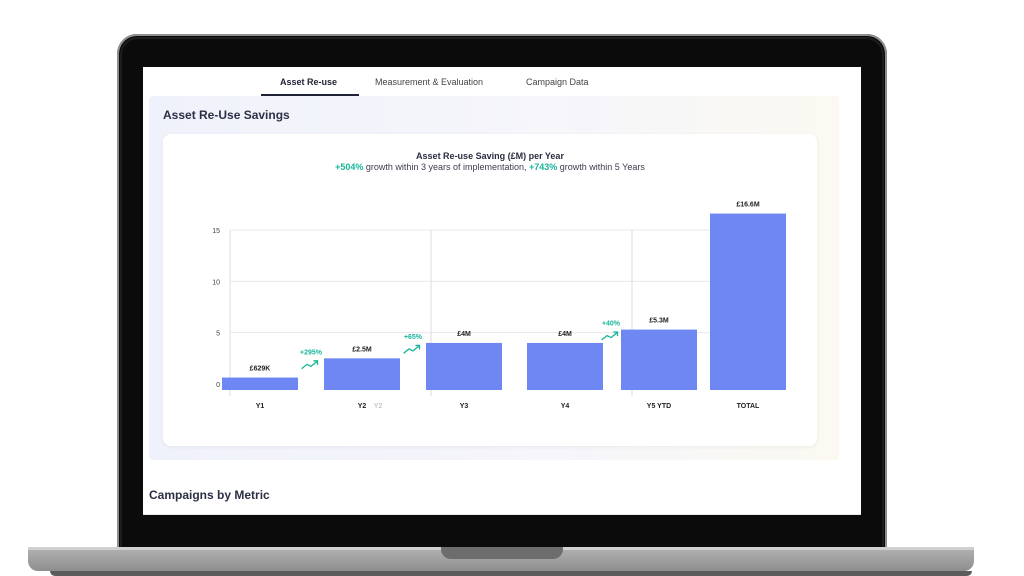  What do you see at coordinates (378, 406) in the screenshot?
I see `secondary-category-label: Y2` at bounding box center [378, 406].